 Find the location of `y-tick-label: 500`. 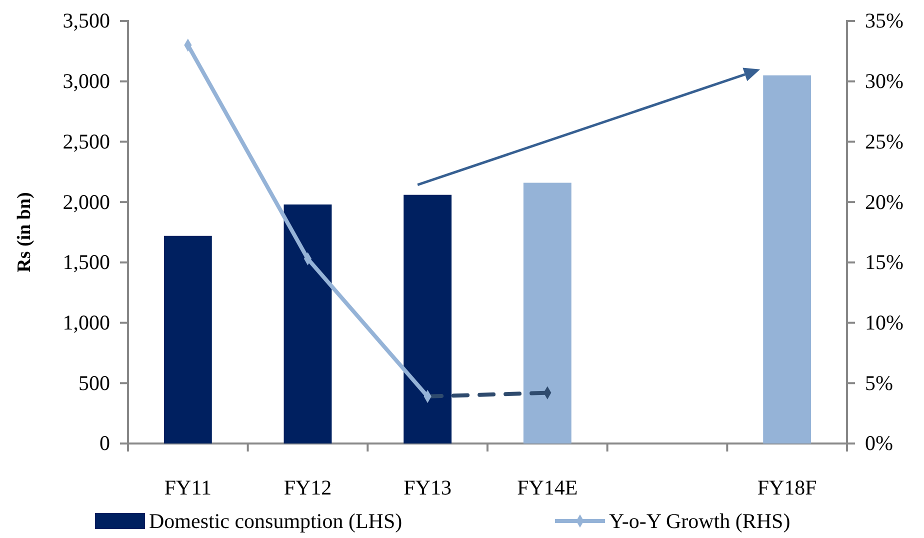

y-tick-label: 500 is located at coordinates (94, 382).